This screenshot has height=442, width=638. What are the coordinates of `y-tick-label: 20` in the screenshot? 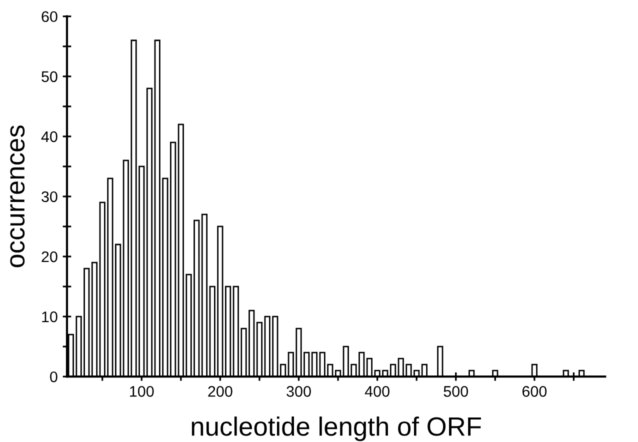 It's located at (50, 256).